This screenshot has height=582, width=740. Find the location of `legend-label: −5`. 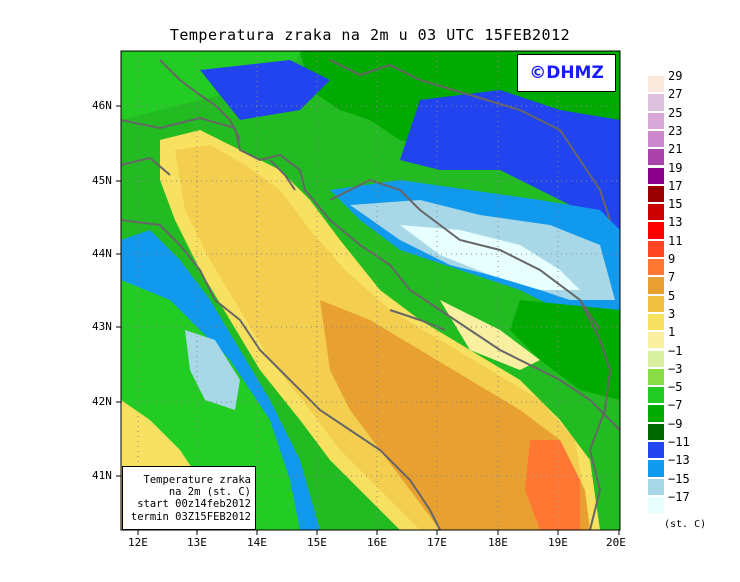

legend-label: −5 is located at coordinates (675, 387).